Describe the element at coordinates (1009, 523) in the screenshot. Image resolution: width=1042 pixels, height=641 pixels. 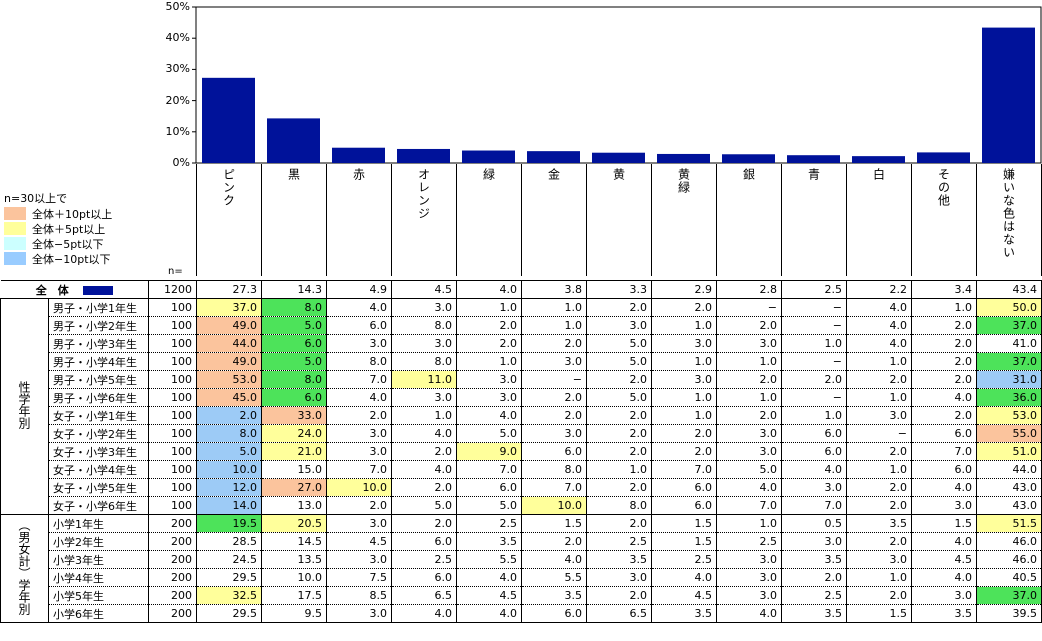
I see `table-cell: 51.5` at that location.